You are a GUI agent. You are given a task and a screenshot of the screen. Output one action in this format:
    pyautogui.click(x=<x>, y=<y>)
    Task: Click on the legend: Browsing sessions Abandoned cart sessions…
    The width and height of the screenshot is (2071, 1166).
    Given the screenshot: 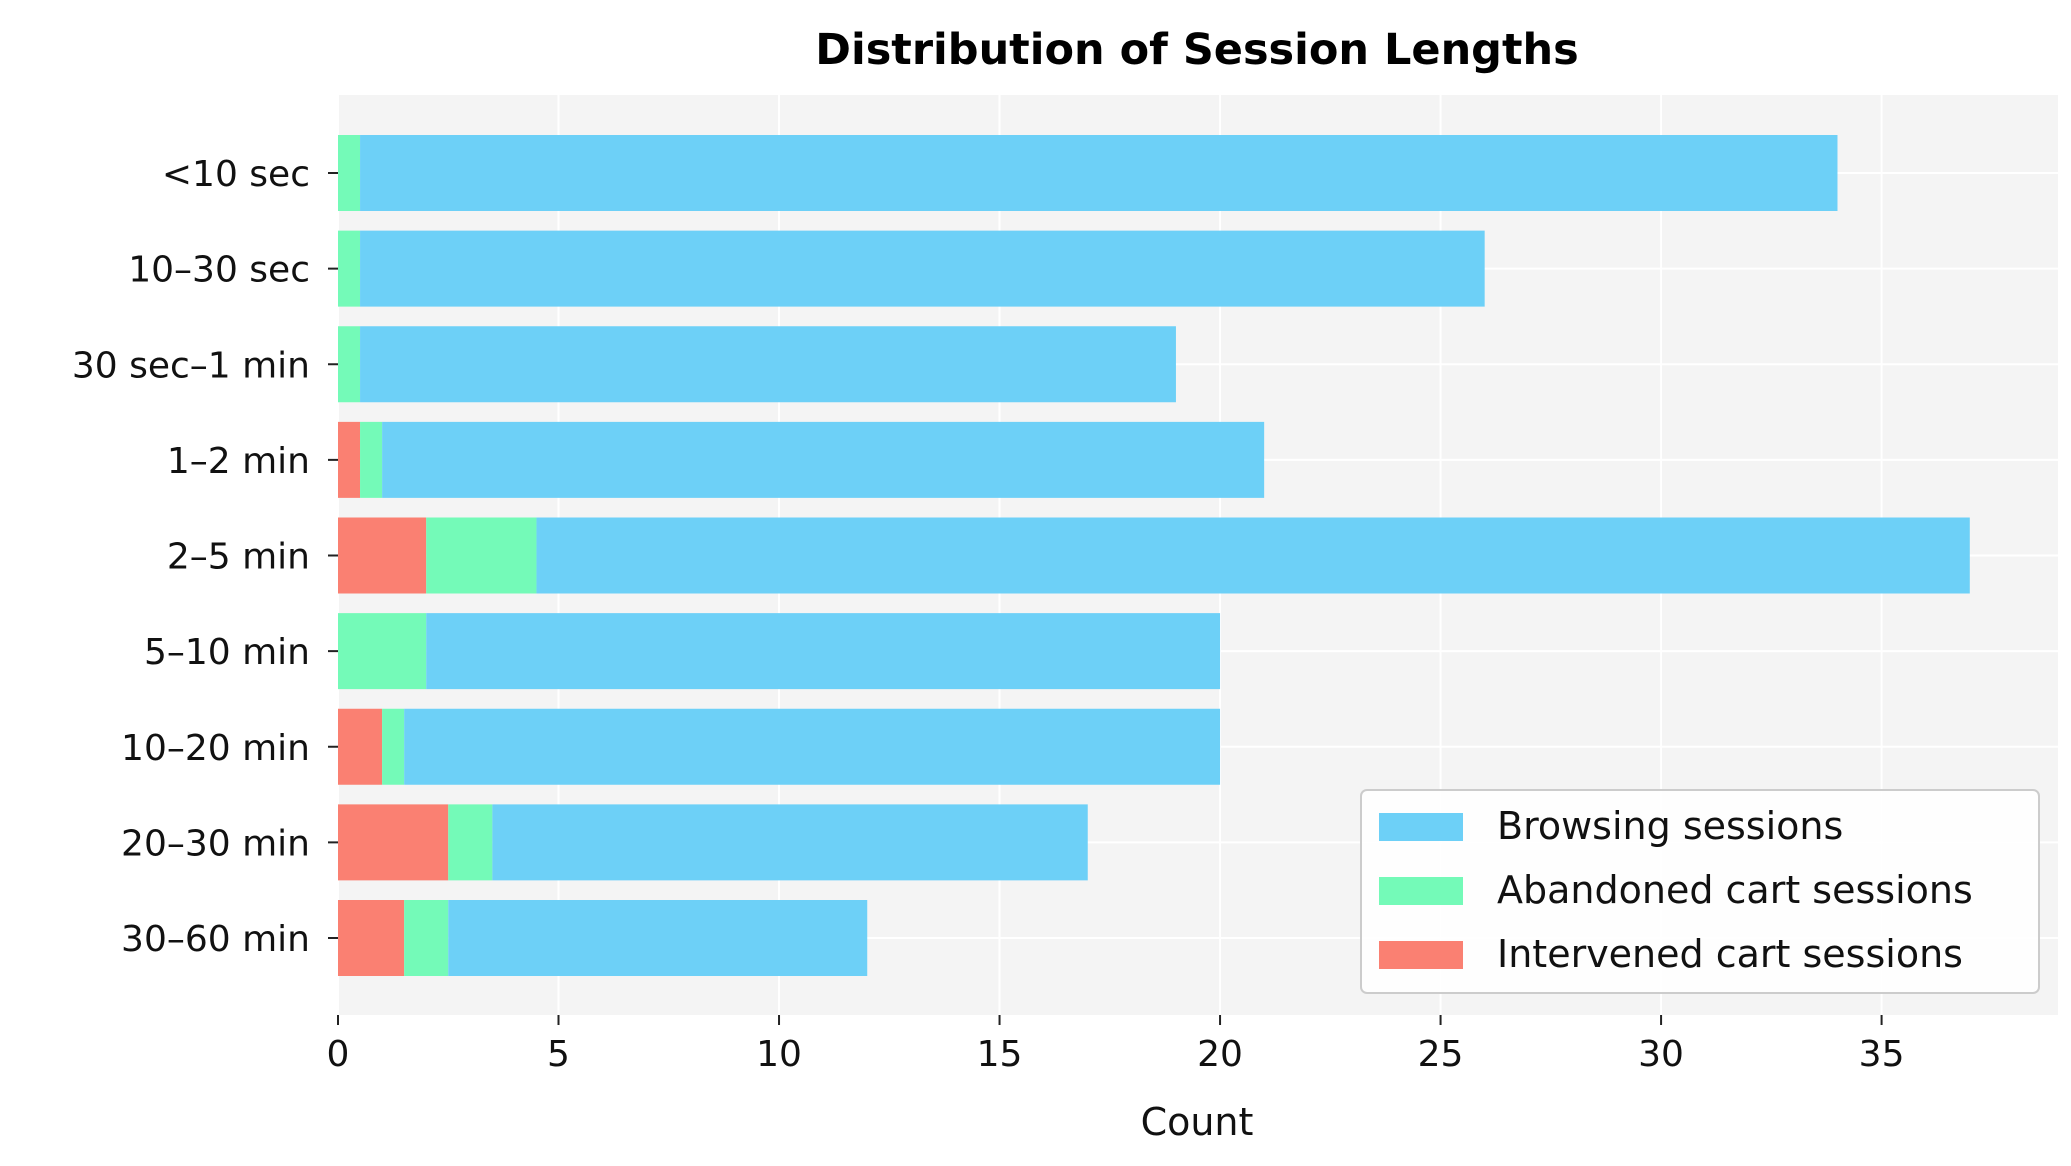 What is the action you would take?
    pyautogui.click(x=1700, y=891)
    